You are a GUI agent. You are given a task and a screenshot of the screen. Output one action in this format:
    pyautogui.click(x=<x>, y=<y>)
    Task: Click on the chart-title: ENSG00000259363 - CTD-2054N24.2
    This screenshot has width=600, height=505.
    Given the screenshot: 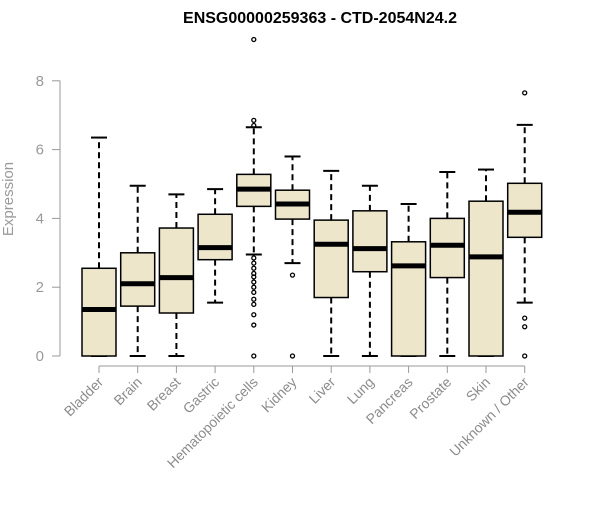 What is the action you would take?
    pyautogui.click(x=320, y=18)
    